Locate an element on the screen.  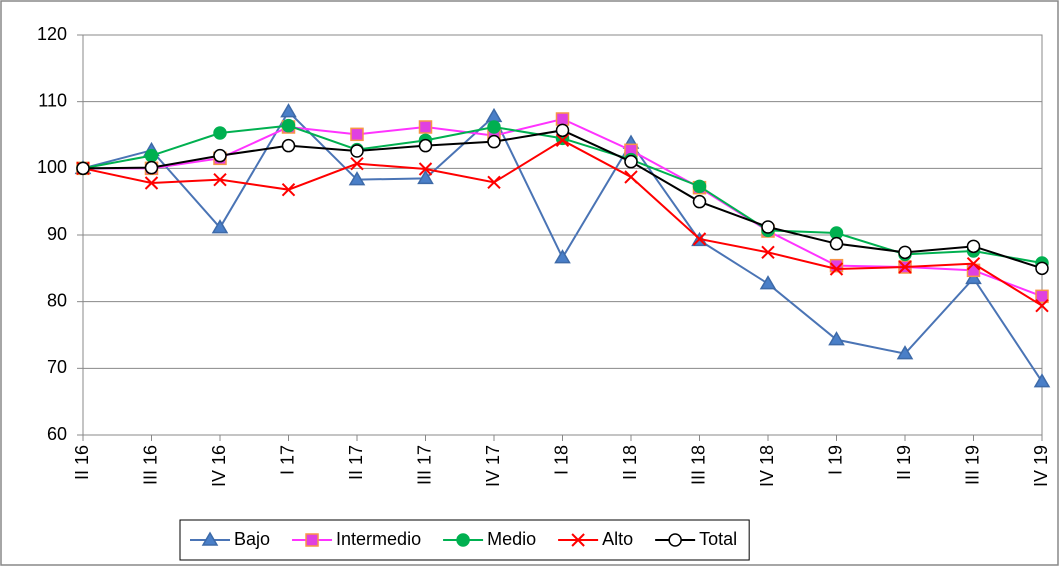
y-tick-label: 120 is located at coordinates (52, 34).